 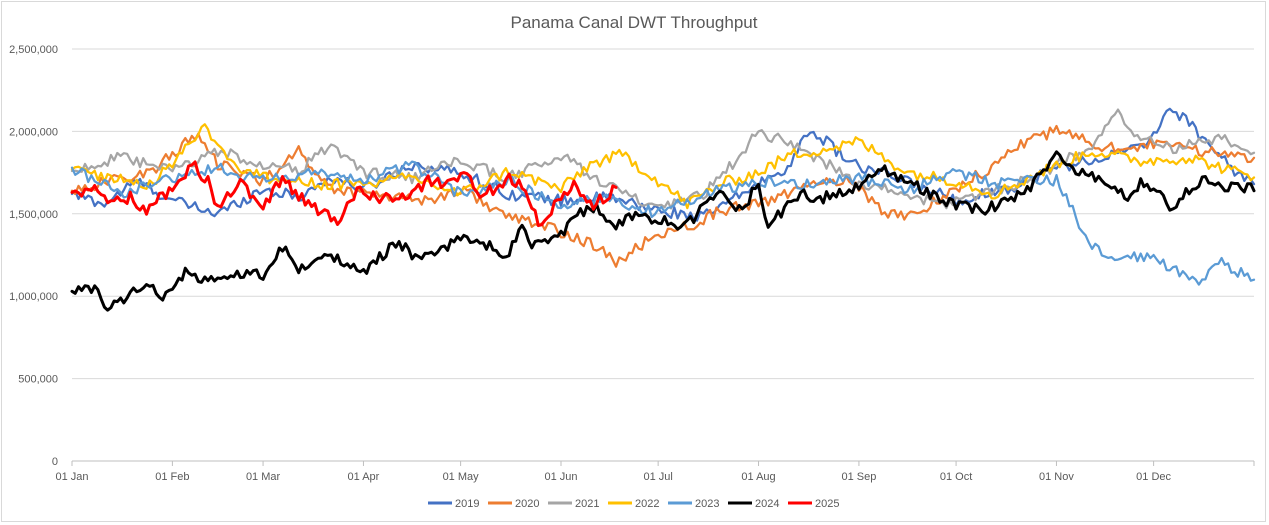 What do you see at coordinates (1153, 477) in the screenshot?
I see `x-tick-label: 01 Dec` at bounding box center [1153, 477].